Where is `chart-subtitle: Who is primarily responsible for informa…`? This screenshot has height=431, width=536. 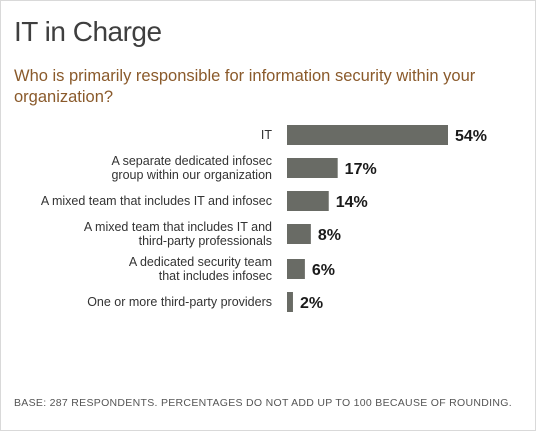
chart-subtitle: Who is primarily responsible for informa… is located at coordinates (245, 86).